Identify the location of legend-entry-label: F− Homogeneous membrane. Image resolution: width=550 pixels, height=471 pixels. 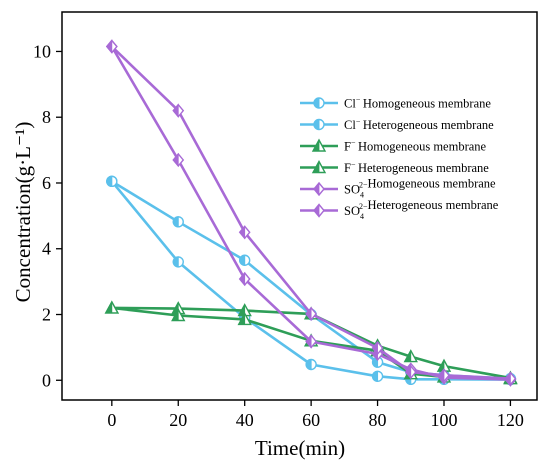
(415, 146).